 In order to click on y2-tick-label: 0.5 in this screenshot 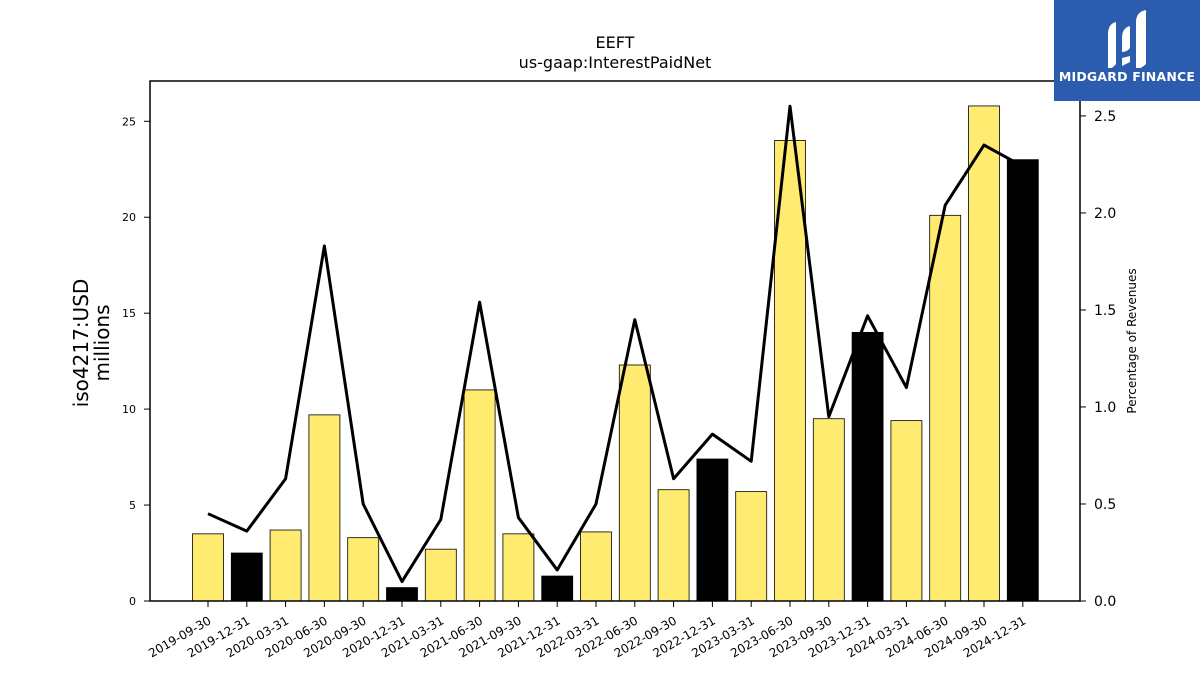, I will do `click(1105, 505)`.